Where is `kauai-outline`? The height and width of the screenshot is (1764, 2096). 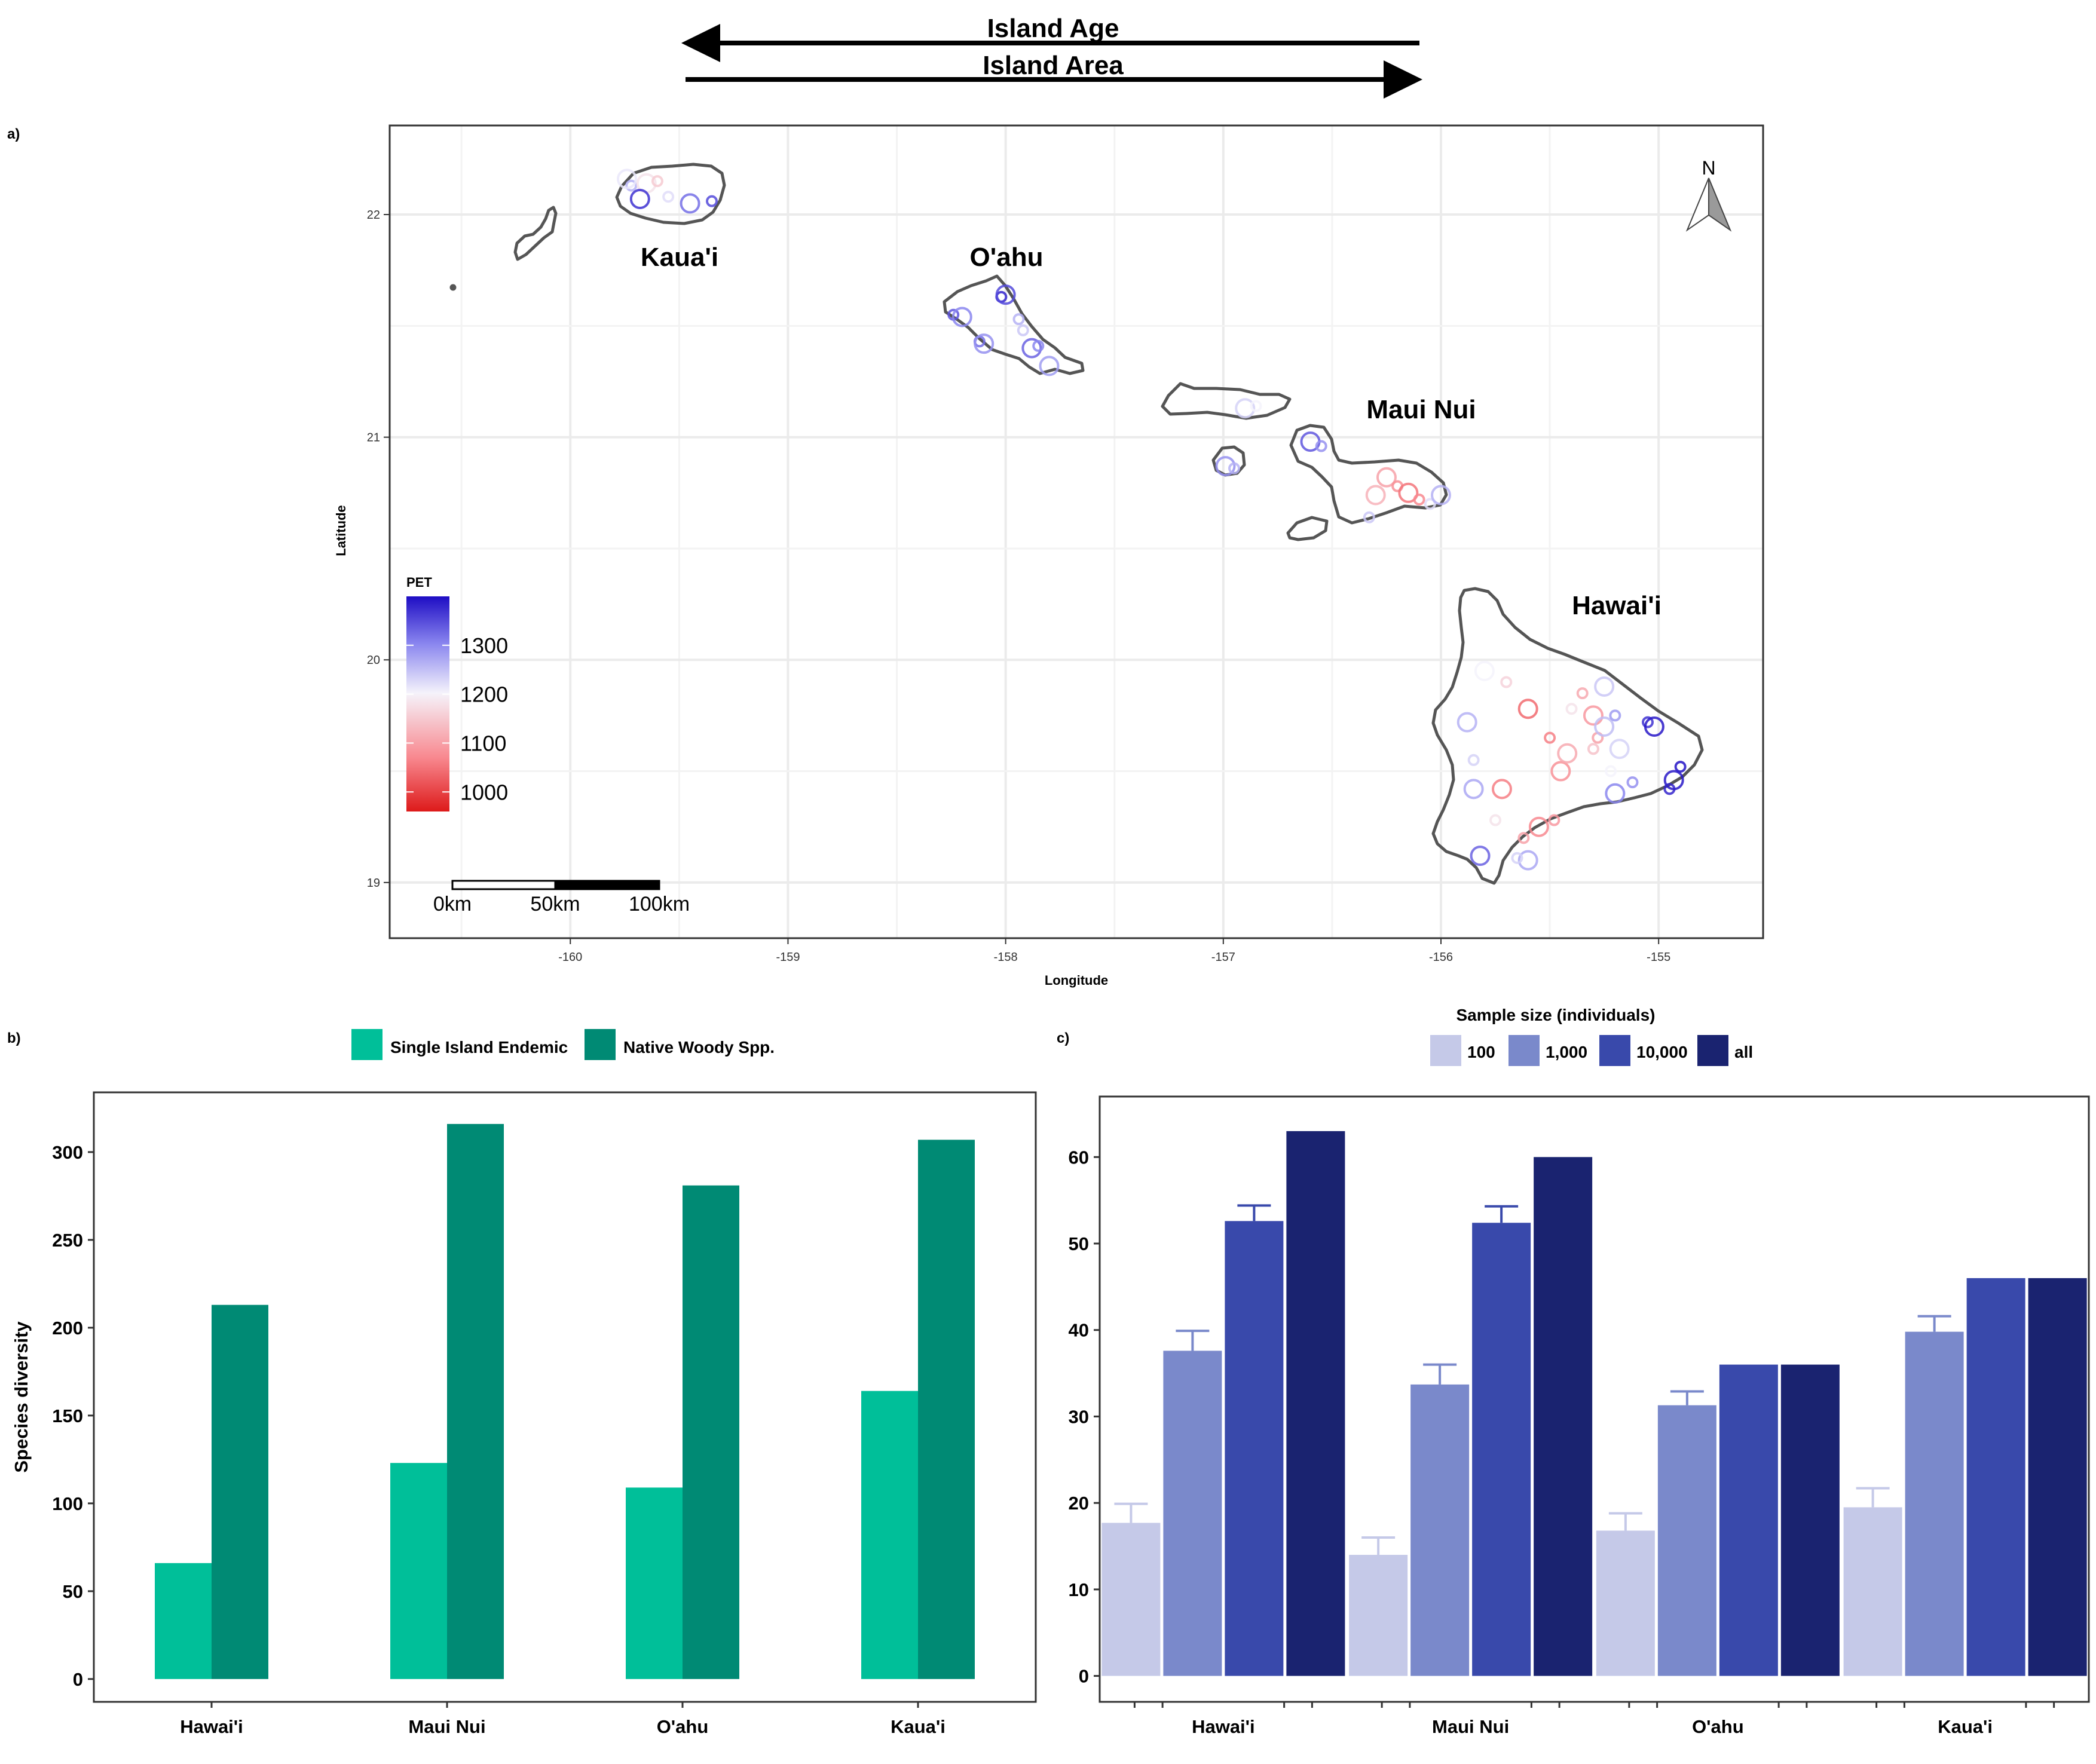
kauai-outline is located at coordinates (670, 194).